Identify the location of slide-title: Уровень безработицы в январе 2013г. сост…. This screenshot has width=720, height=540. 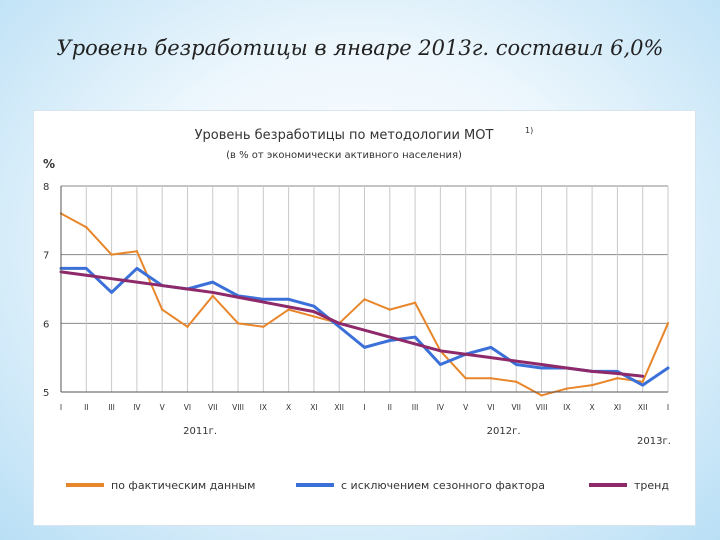
(360, 48).